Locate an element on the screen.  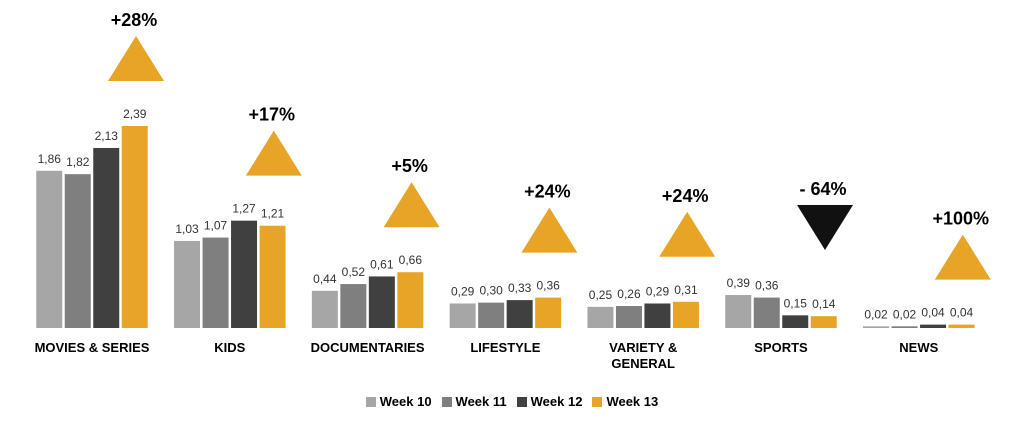
legend-label: Week 10 is located at coordinates (405, 401).